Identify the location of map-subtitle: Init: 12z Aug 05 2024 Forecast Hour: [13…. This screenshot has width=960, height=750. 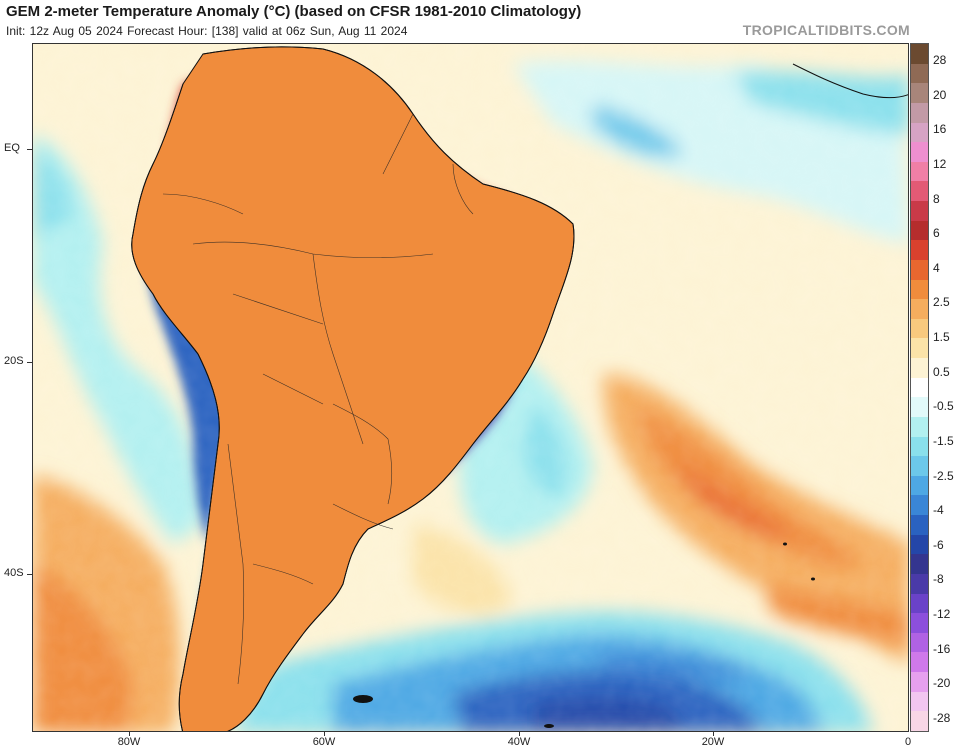
(207, 31).